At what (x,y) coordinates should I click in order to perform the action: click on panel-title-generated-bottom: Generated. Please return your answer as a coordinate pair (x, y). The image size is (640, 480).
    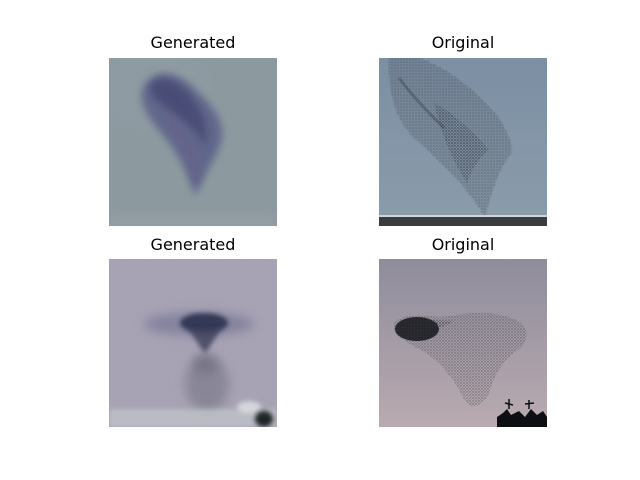
    Looking at the image, I should click on (193, 244).